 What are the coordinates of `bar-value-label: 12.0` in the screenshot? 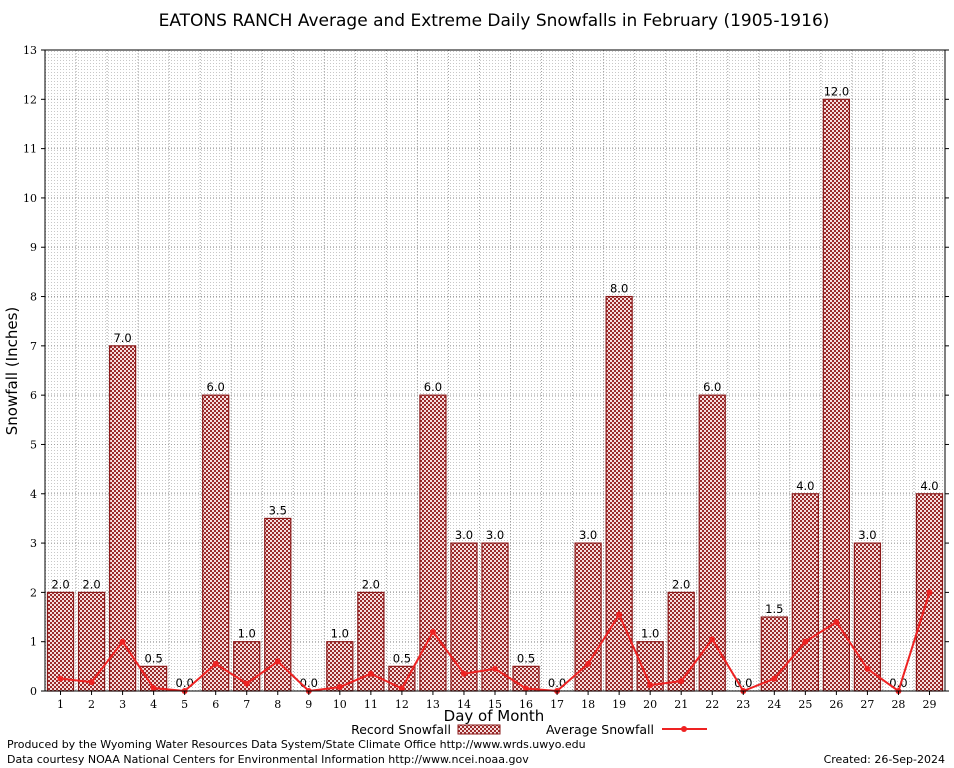 It's located at (837, 91).